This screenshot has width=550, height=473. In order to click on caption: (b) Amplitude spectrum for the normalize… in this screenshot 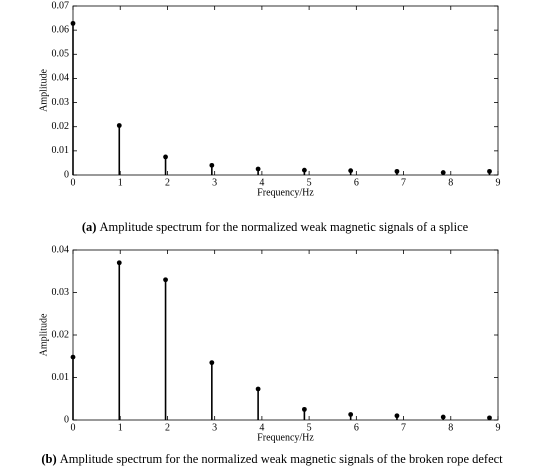, I will do `click(272, 459)`.